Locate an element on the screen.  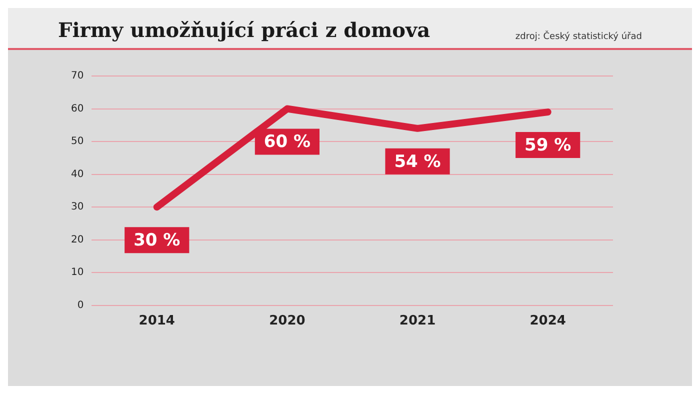
y-tick-label: 40 is located at coordinates (77, 174).